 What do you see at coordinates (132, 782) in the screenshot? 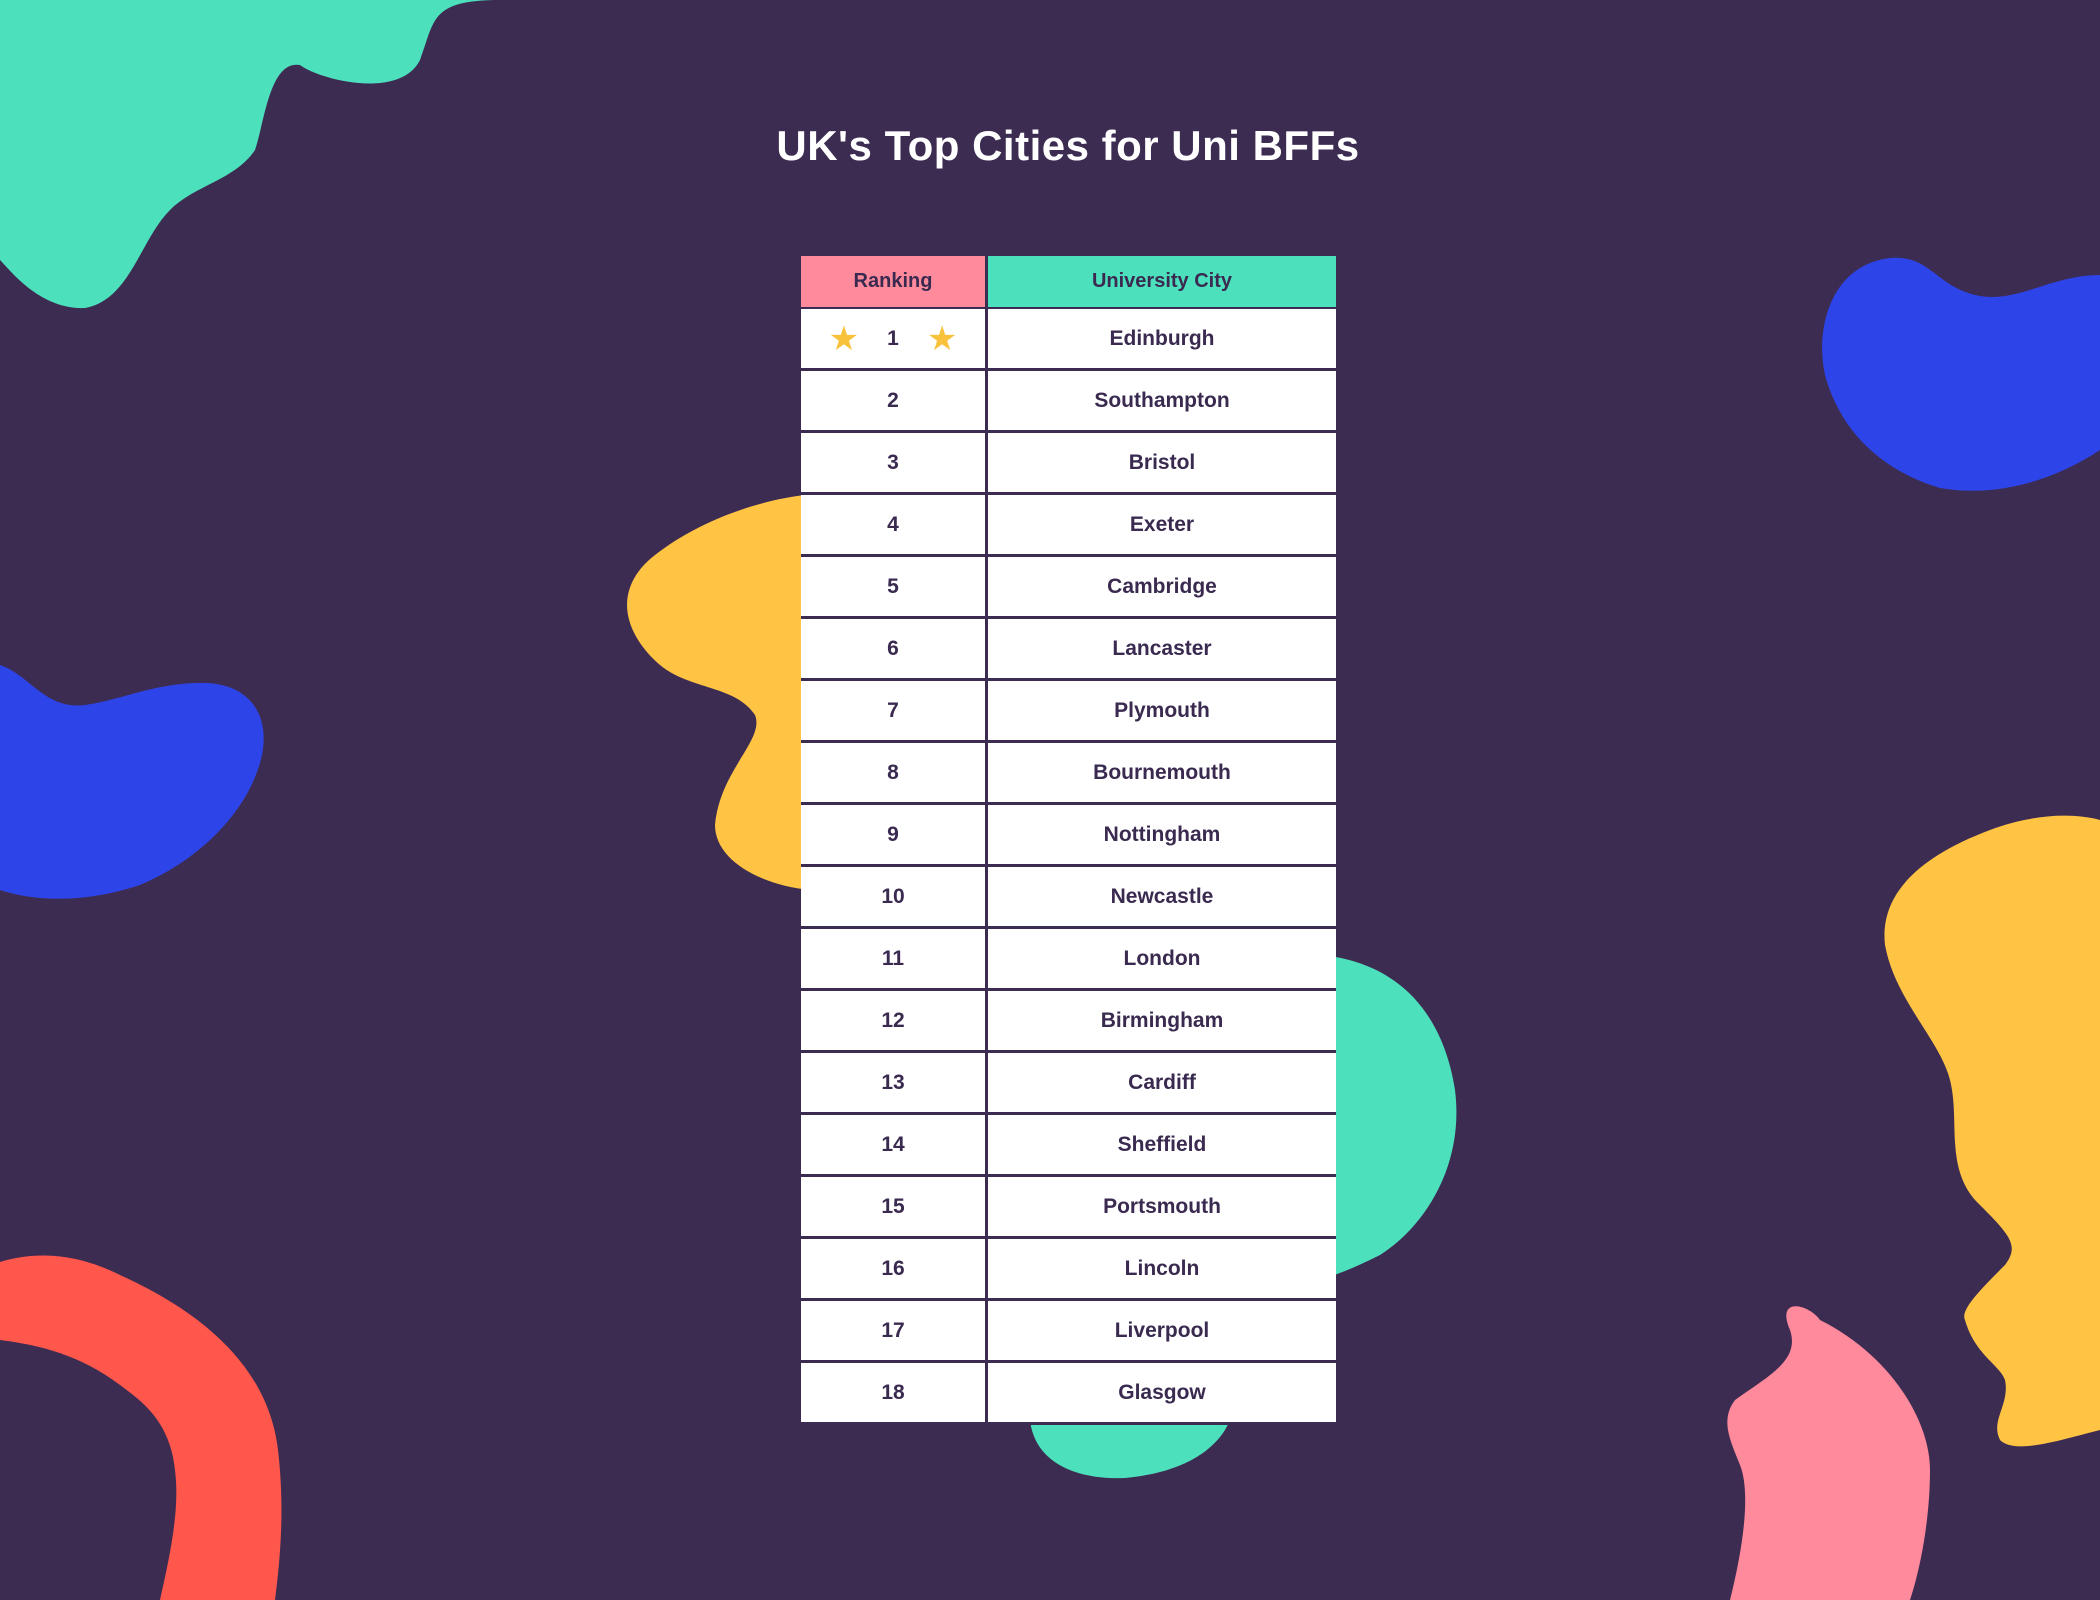
I see `blue-blob-left` at bounding box center [132, 782].